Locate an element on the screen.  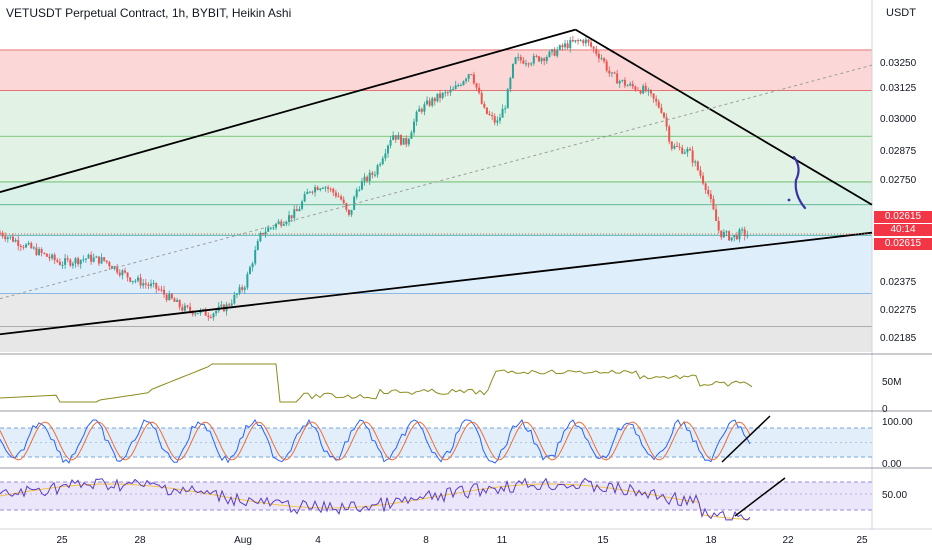
purple-dot is located at coordinates (789, 200).